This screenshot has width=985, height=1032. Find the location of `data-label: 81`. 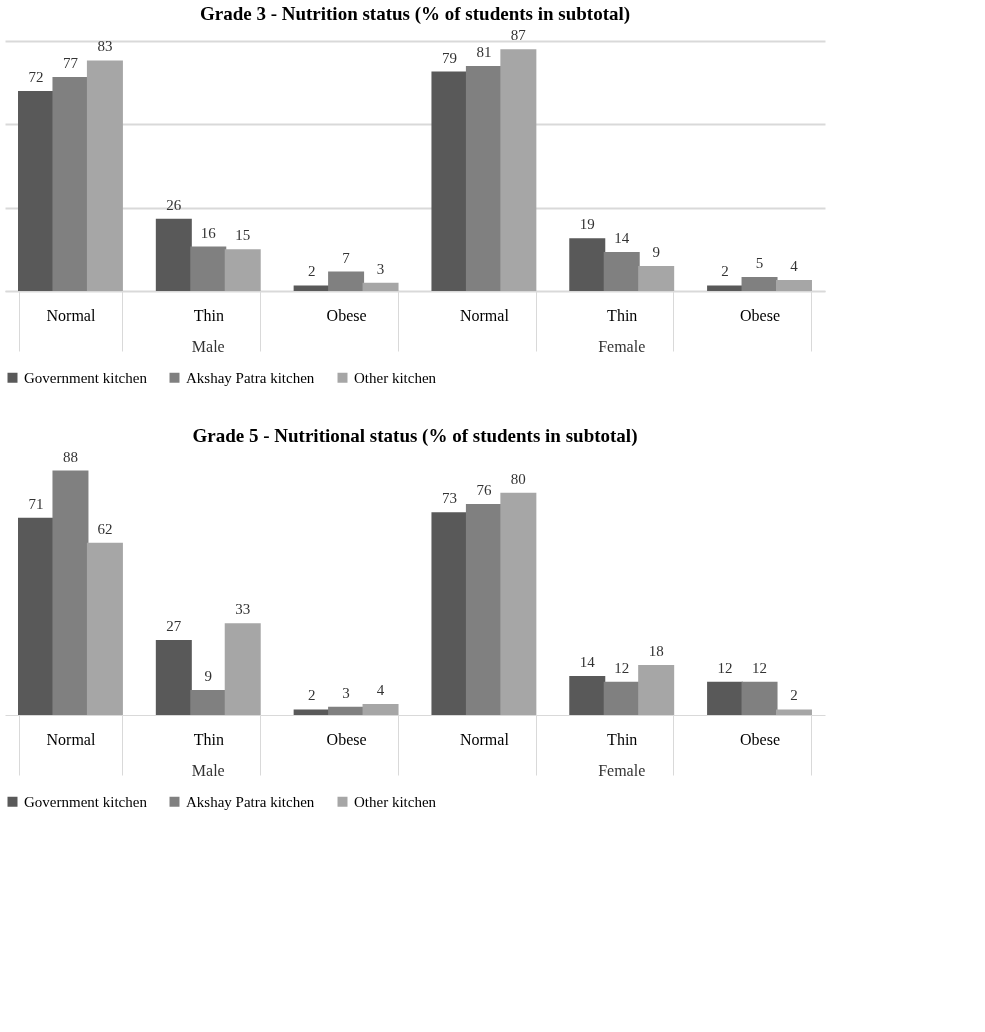

data-label: 81 is located at coordinates (484, 52).